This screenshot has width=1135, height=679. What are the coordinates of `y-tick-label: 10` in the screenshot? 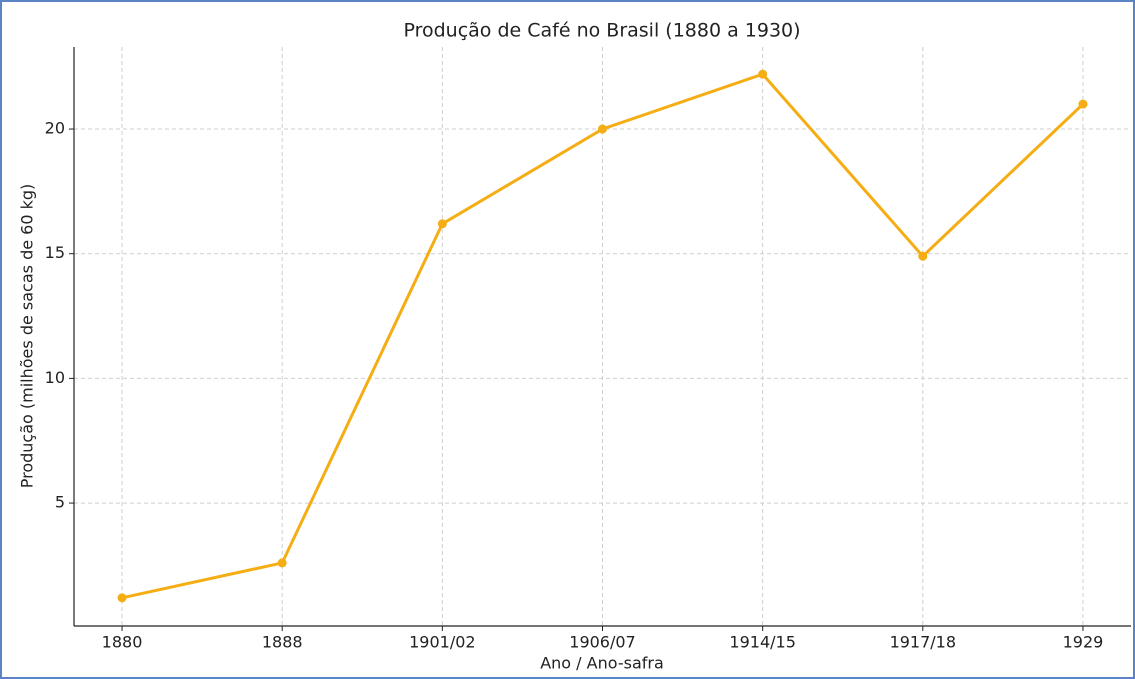 It's located at (55, 377).